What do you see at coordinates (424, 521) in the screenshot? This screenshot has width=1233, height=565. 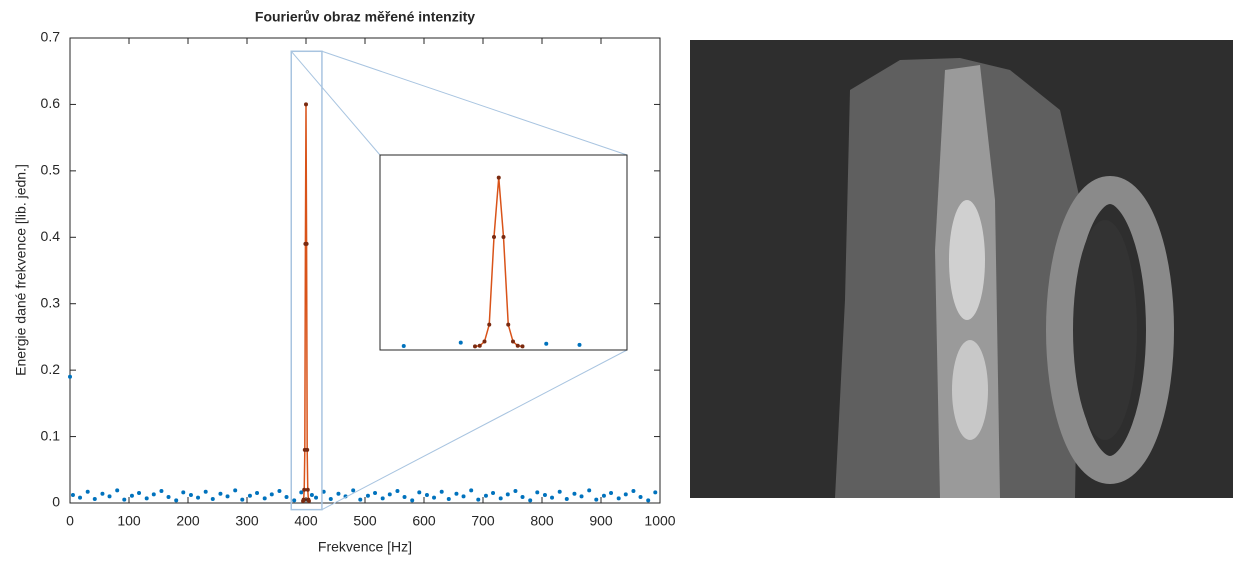 I see `x-tick-label: 600` at bounding box center [424, 521].